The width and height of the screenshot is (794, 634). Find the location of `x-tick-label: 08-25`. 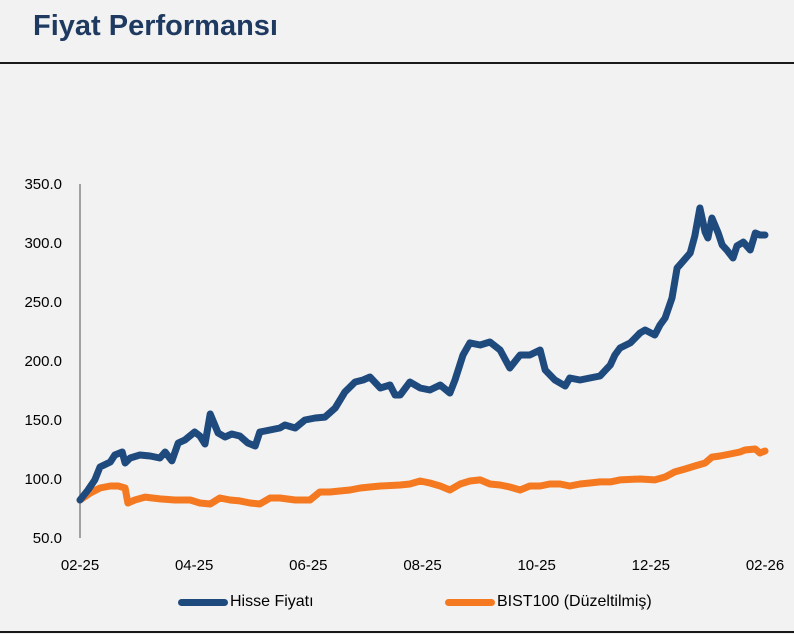

x-tick-label: 08-25 is located at coordinates (422, 565).